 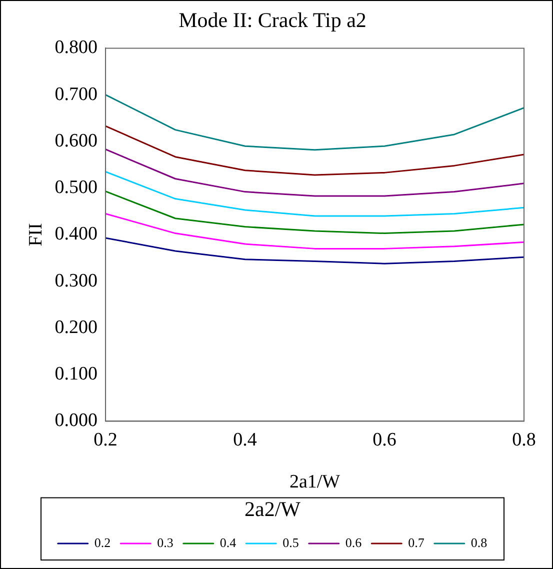 I want to click on legend-label: 0.2, so click(x=102, y=542).